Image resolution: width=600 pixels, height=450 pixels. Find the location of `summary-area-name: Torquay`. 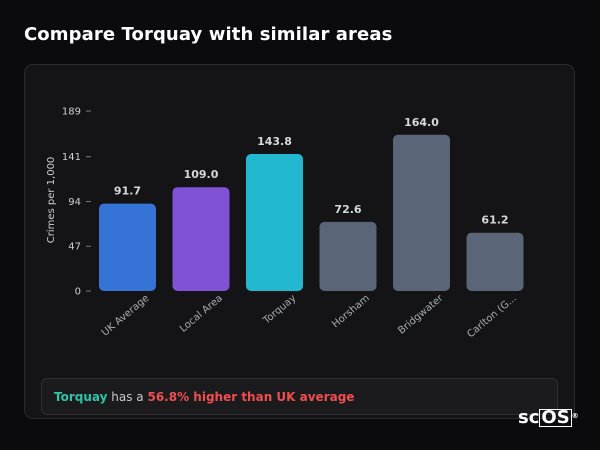

summary-area-name: Torquay is located at coordinates (81, 396).